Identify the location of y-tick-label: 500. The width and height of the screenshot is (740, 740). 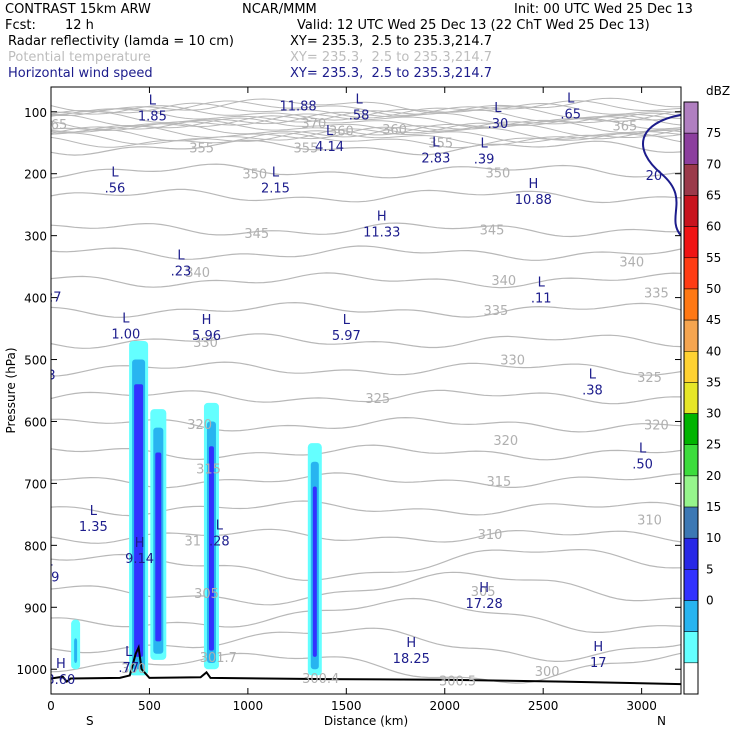
(35, 361).